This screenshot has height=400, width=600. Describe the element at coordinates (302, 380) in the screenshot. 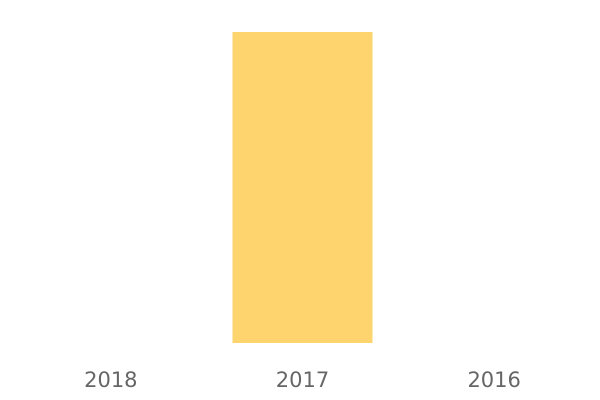

I see `x-tick-label: 2017` at that location.